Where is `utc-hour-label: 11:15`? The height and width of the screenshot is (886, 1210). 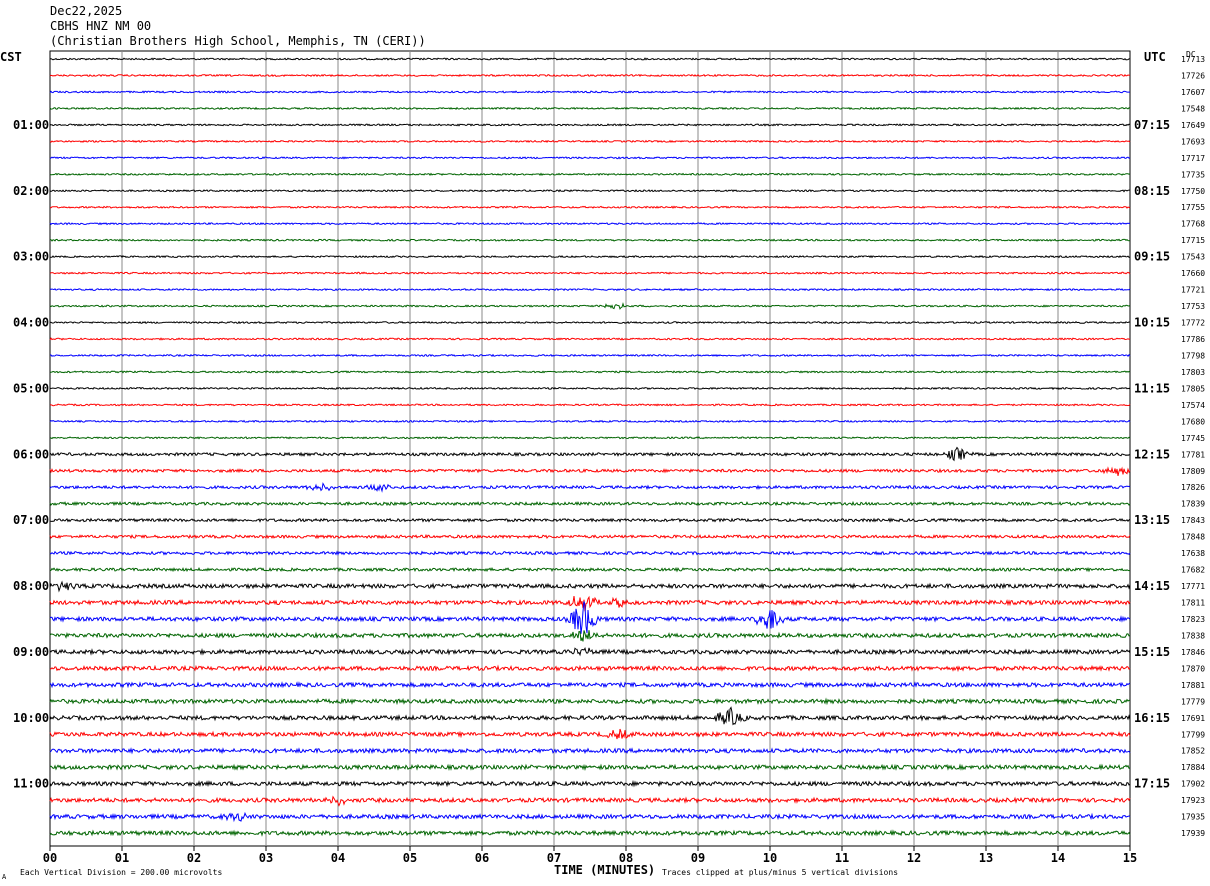 utc-hour-label: 11:15 is located at coordinates (1152, 388).